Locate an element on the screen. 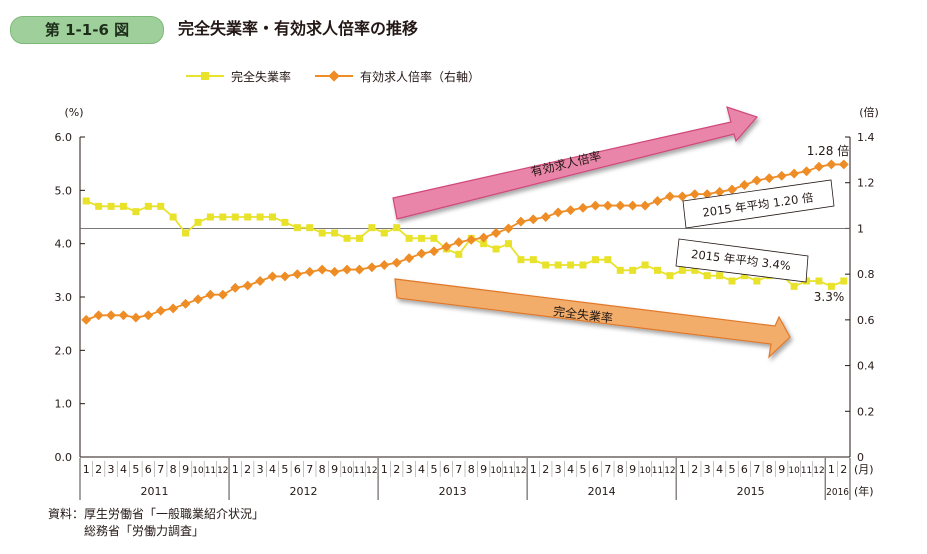  left-tick-label: 5.0 is located at coordinates (64, 190).